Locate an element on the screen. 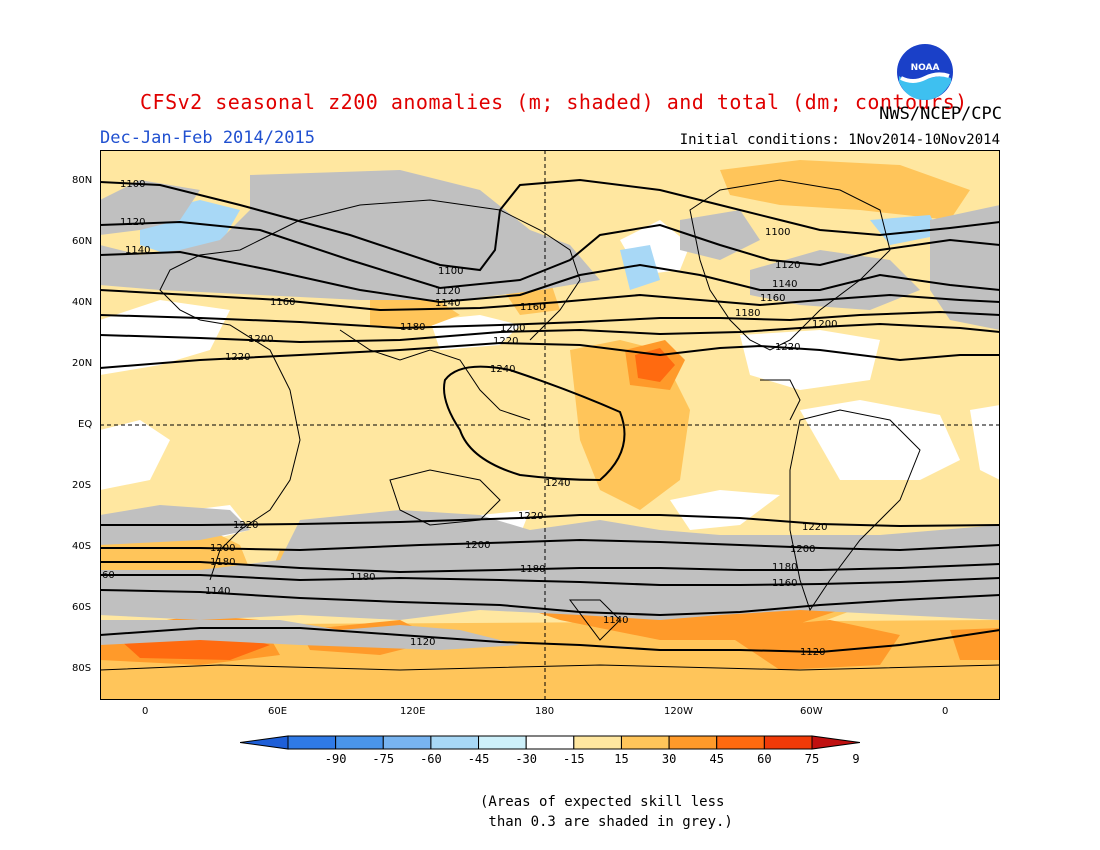 This screenshot has width=1100, height=850. lon-label-0-right: 0 is located at coordinates (945, 711).